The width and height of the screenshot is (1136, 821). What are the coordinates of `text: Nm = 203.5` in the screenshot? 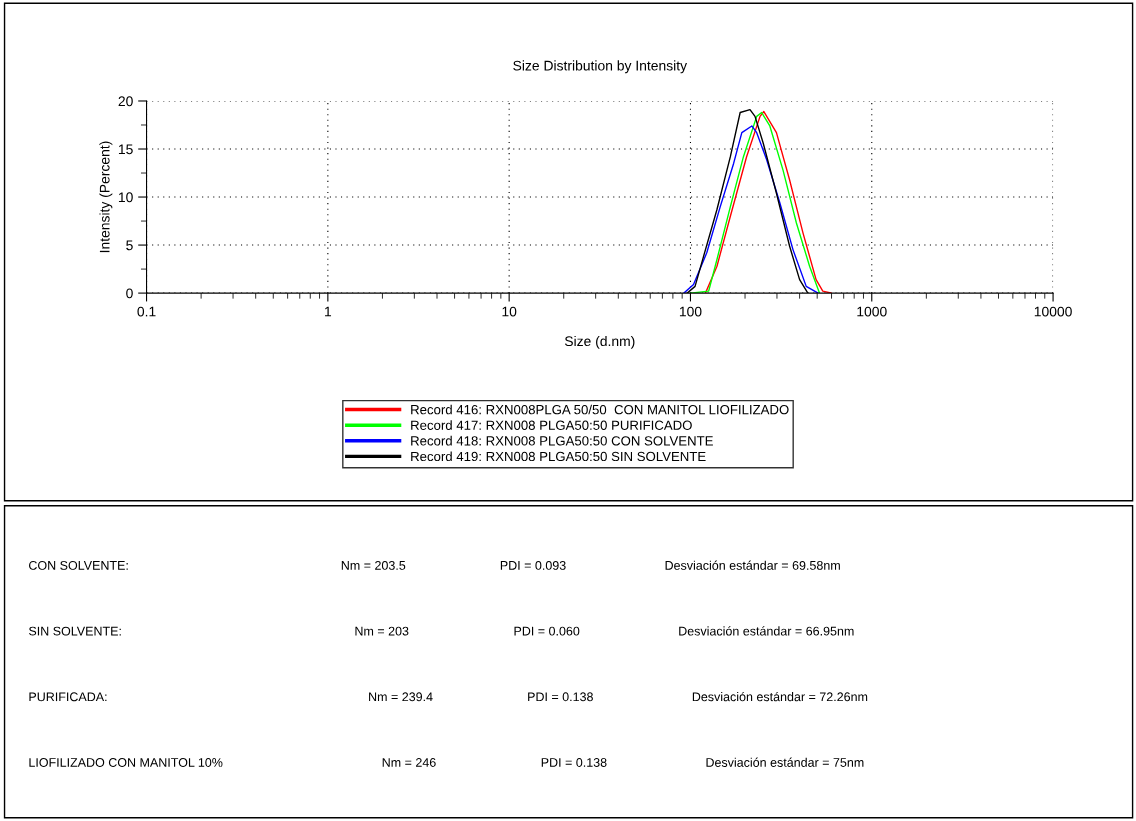 It's located at (373, 565).